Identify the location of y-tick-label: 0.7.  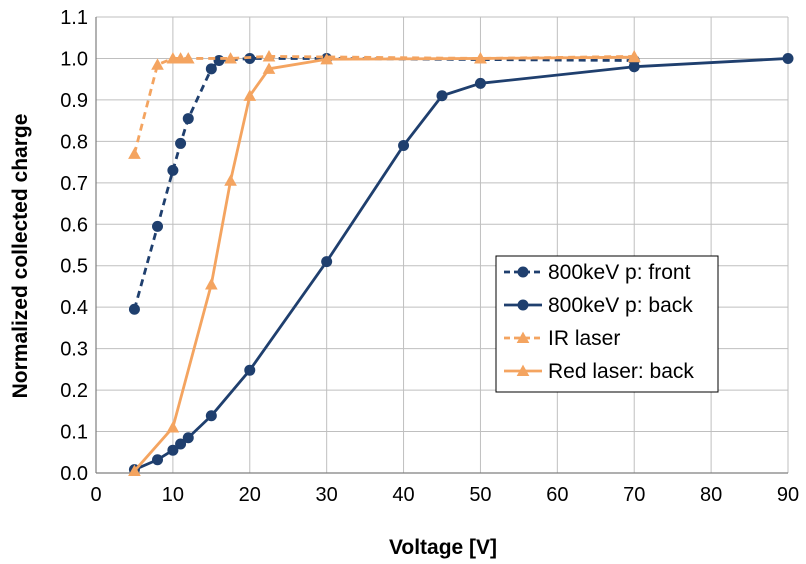
(74, 184).